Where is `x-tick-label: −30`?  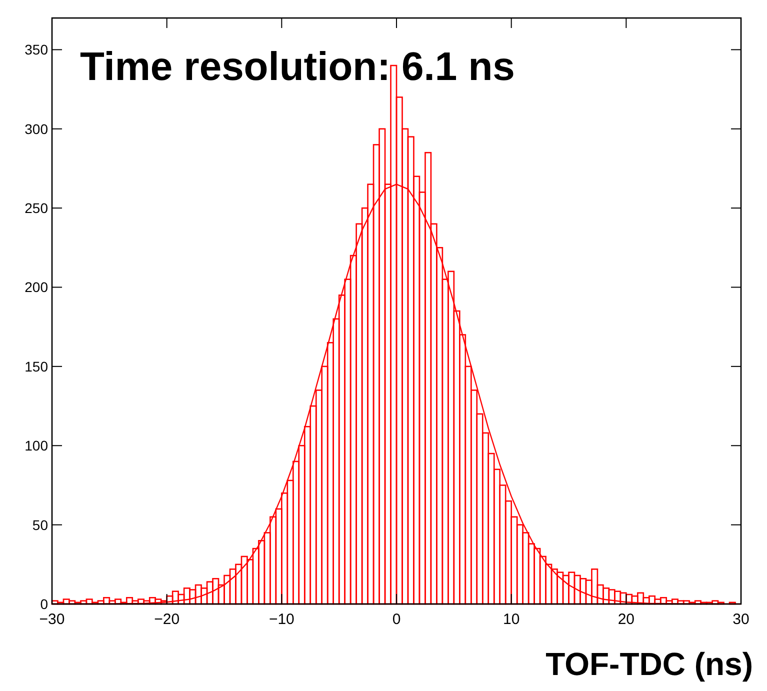 x-tick-label: −30 is located at coordinates (52, 619).